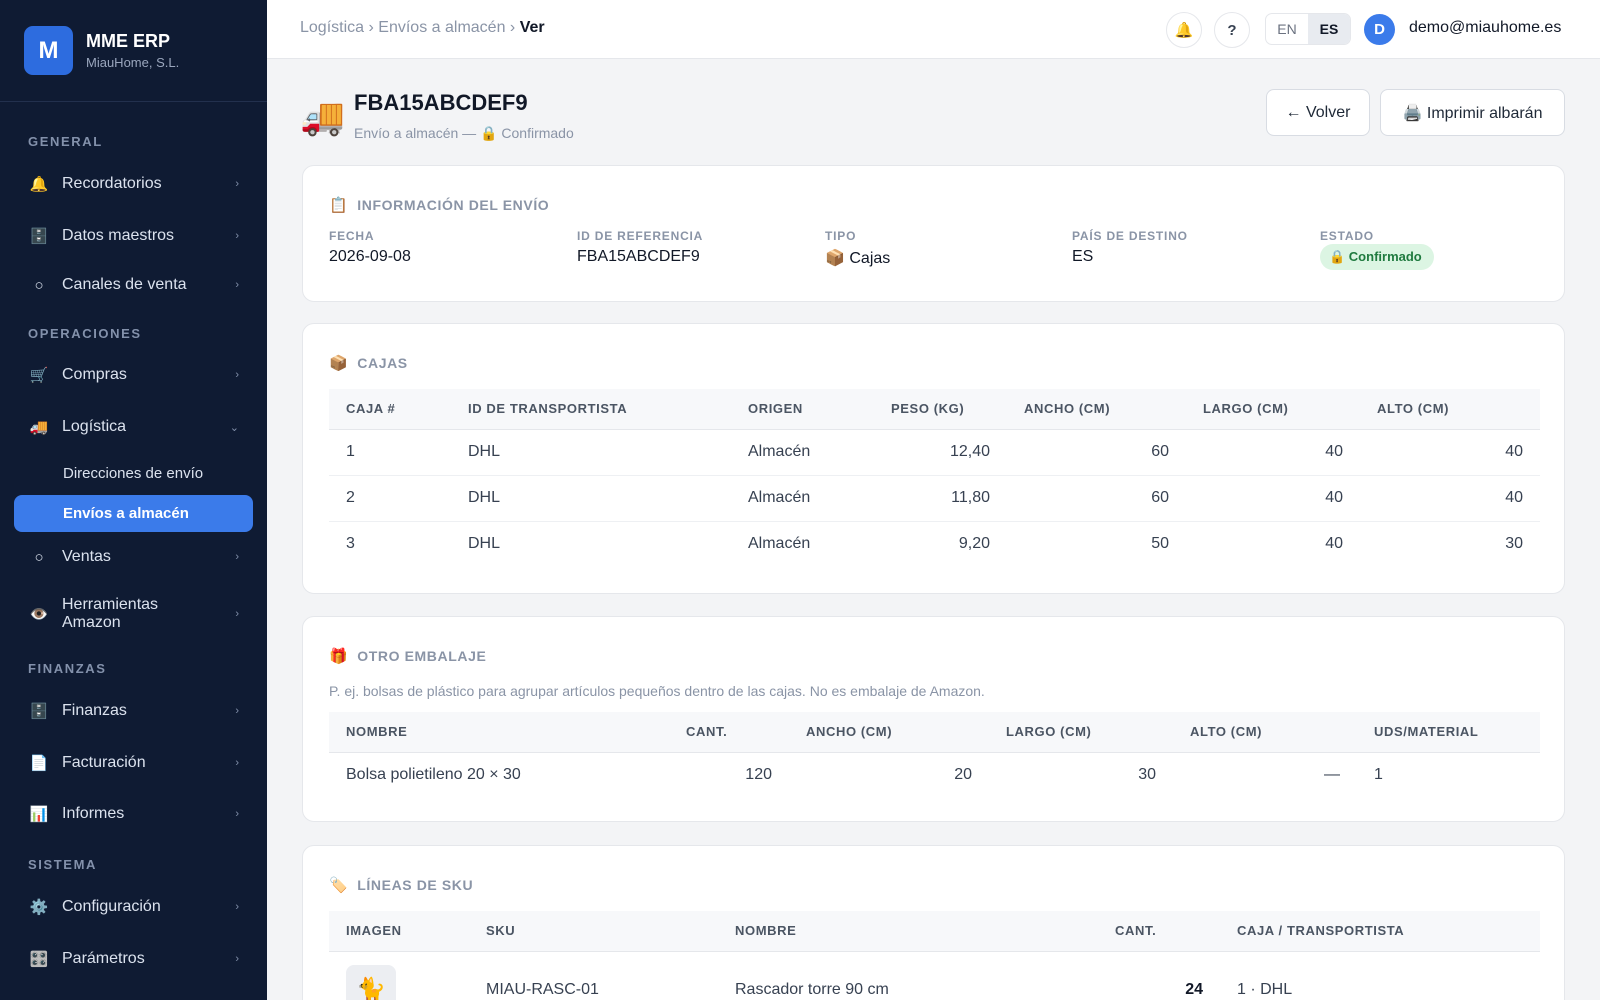 The width and height of the screenshot is (1600, 1000). Describe the element at coordinates (439, 205) in the screenshot. I see `card-title: 📋 INFORMACIÓN DEL ENVÍO` at that location.